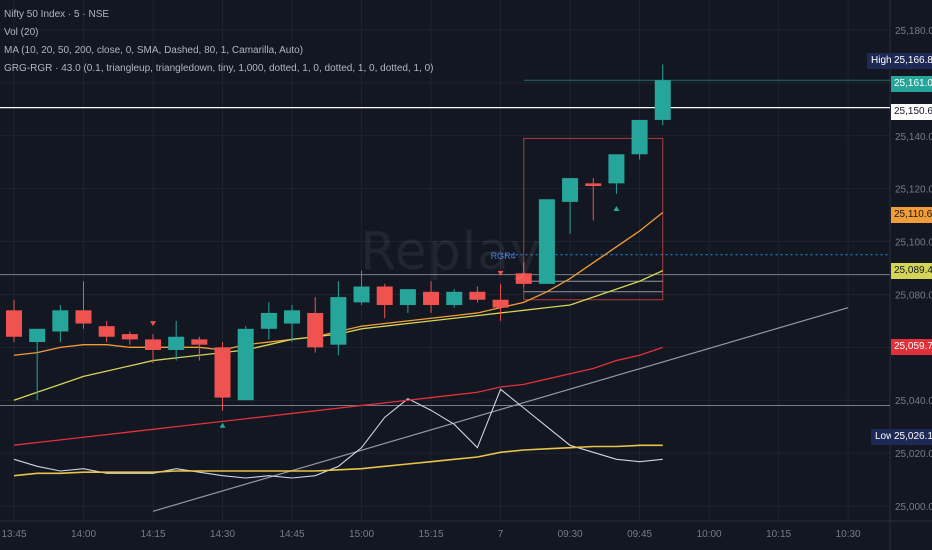 Image resolution: width=932 pixels, height=550 pixels. Describe the element at coordinates (338, 433) in the screenshot. I see `volume-series-line` at that location.